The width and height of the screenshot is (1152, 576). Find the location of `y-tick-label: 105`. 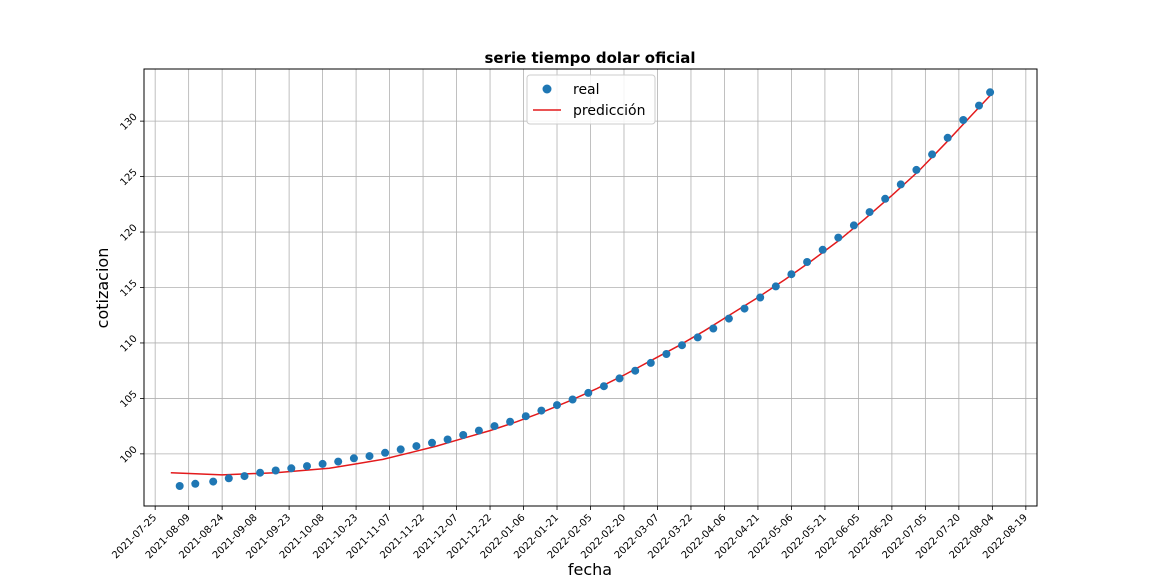

y-tick-label: 105 is located at coordinates (128, 399).